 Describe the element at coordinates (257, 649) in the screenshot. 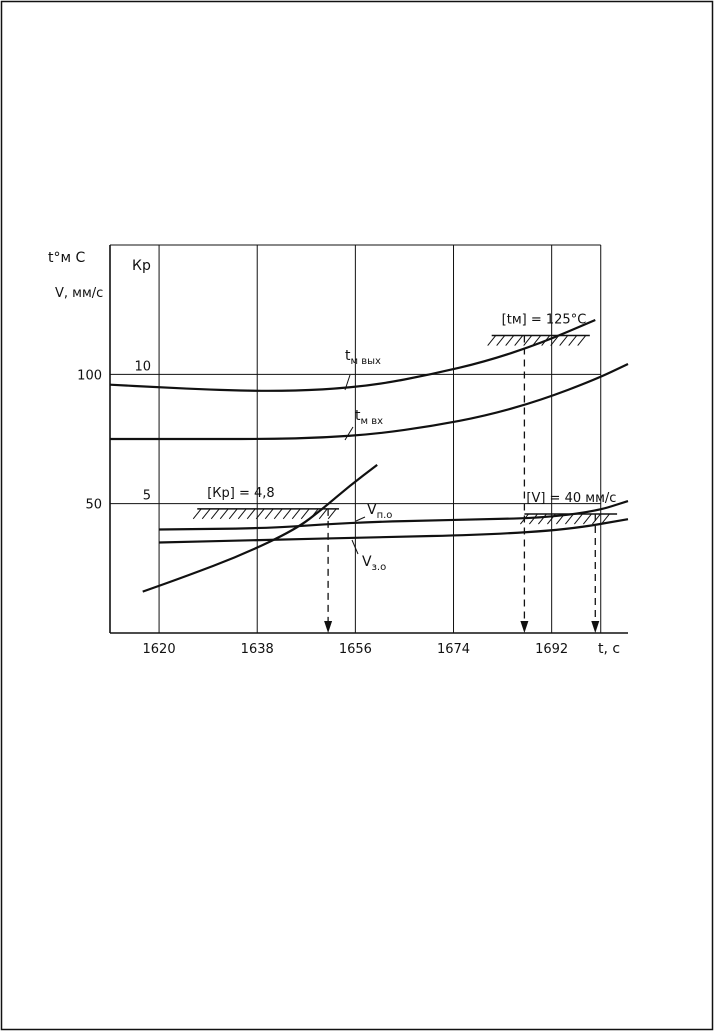

I see `x-tick-label: 1638` at that location.